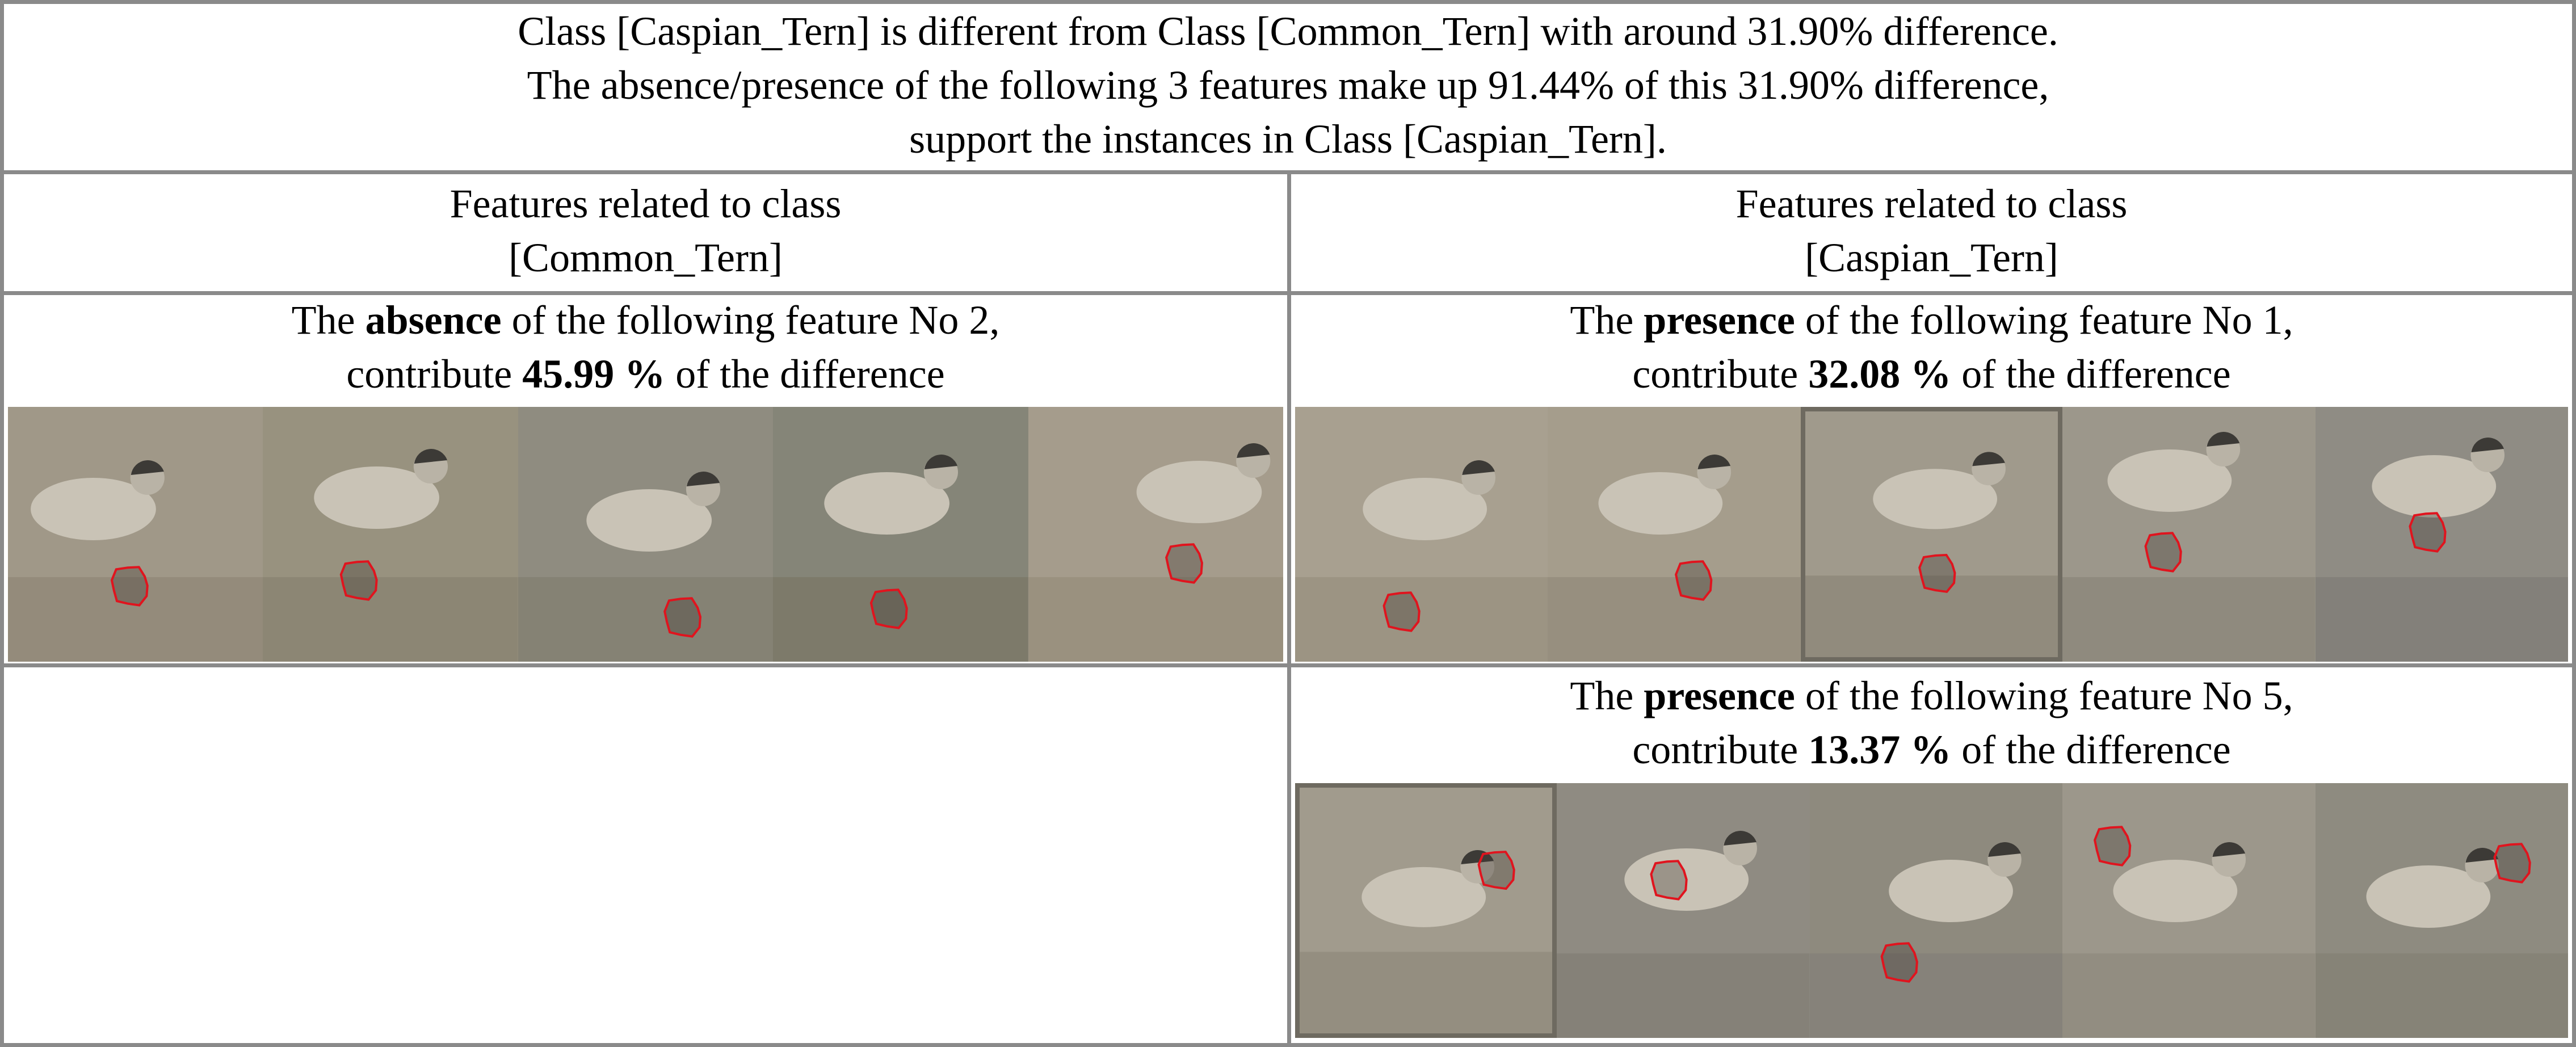 Image resolution: width=2576 pixels, height=1047 pixels. I want to click on feature-5-percent: 13.37 %, so click(1880, 750).